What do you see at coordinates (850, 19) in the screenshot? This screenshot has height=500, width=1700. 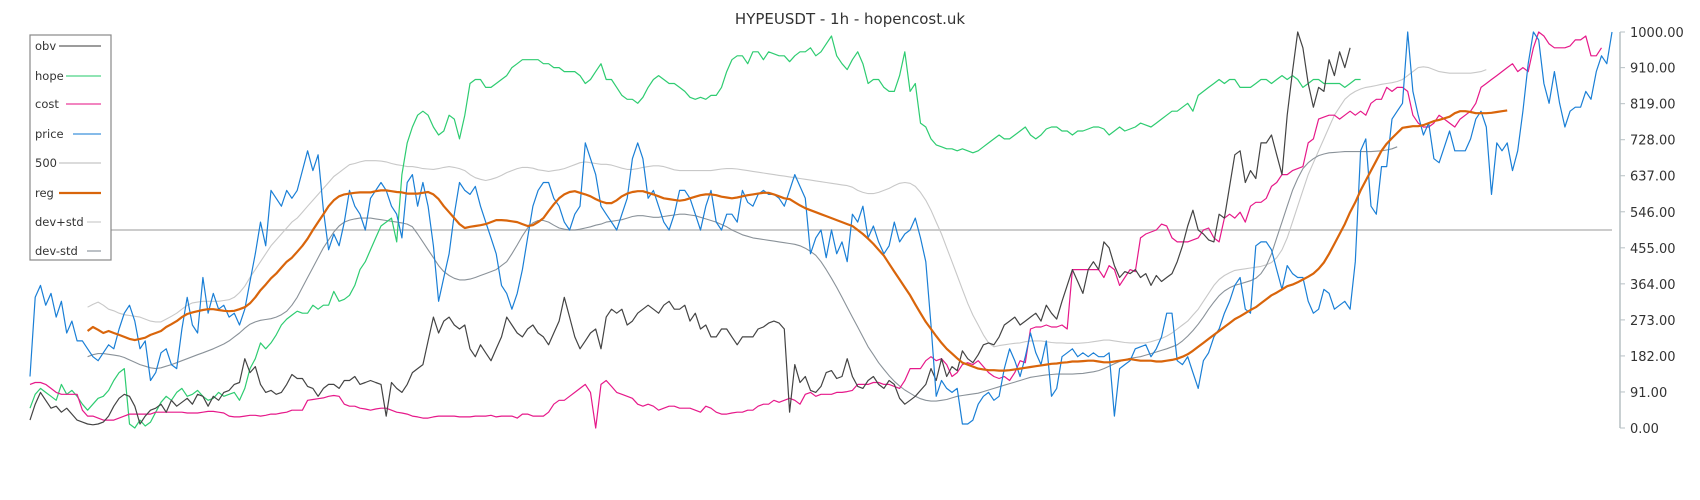 I see `chart-title: HYPEUSDT - 1h - hopencost.uk` at bounding box center [850, 19].